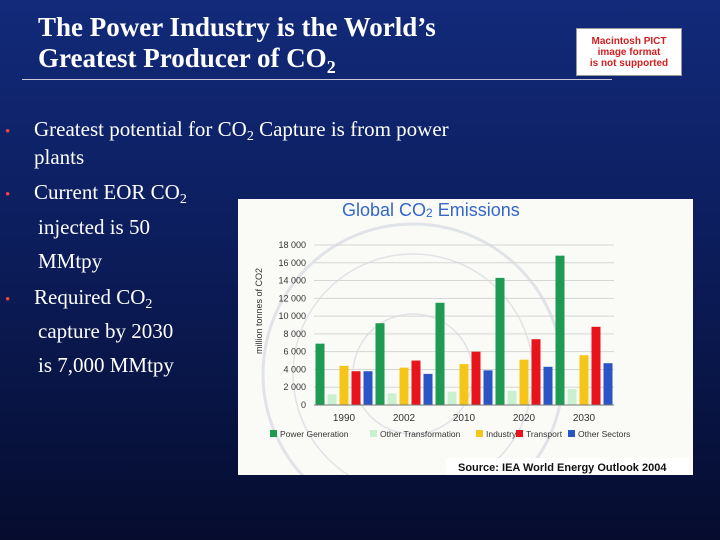 The image size is (720, 540). Describe the element at coordinates (314, 434) in the screenshot. I see `legend-label: Power Generation` at that location.